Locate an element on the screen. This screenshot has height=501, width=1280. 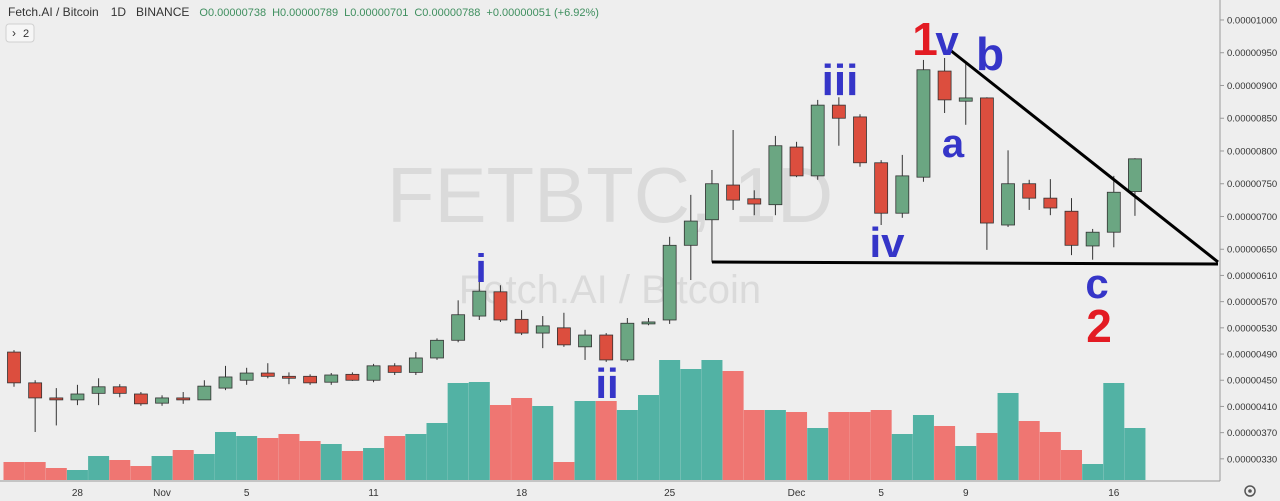
wave-label: ii is located at coordinates (606, 383).